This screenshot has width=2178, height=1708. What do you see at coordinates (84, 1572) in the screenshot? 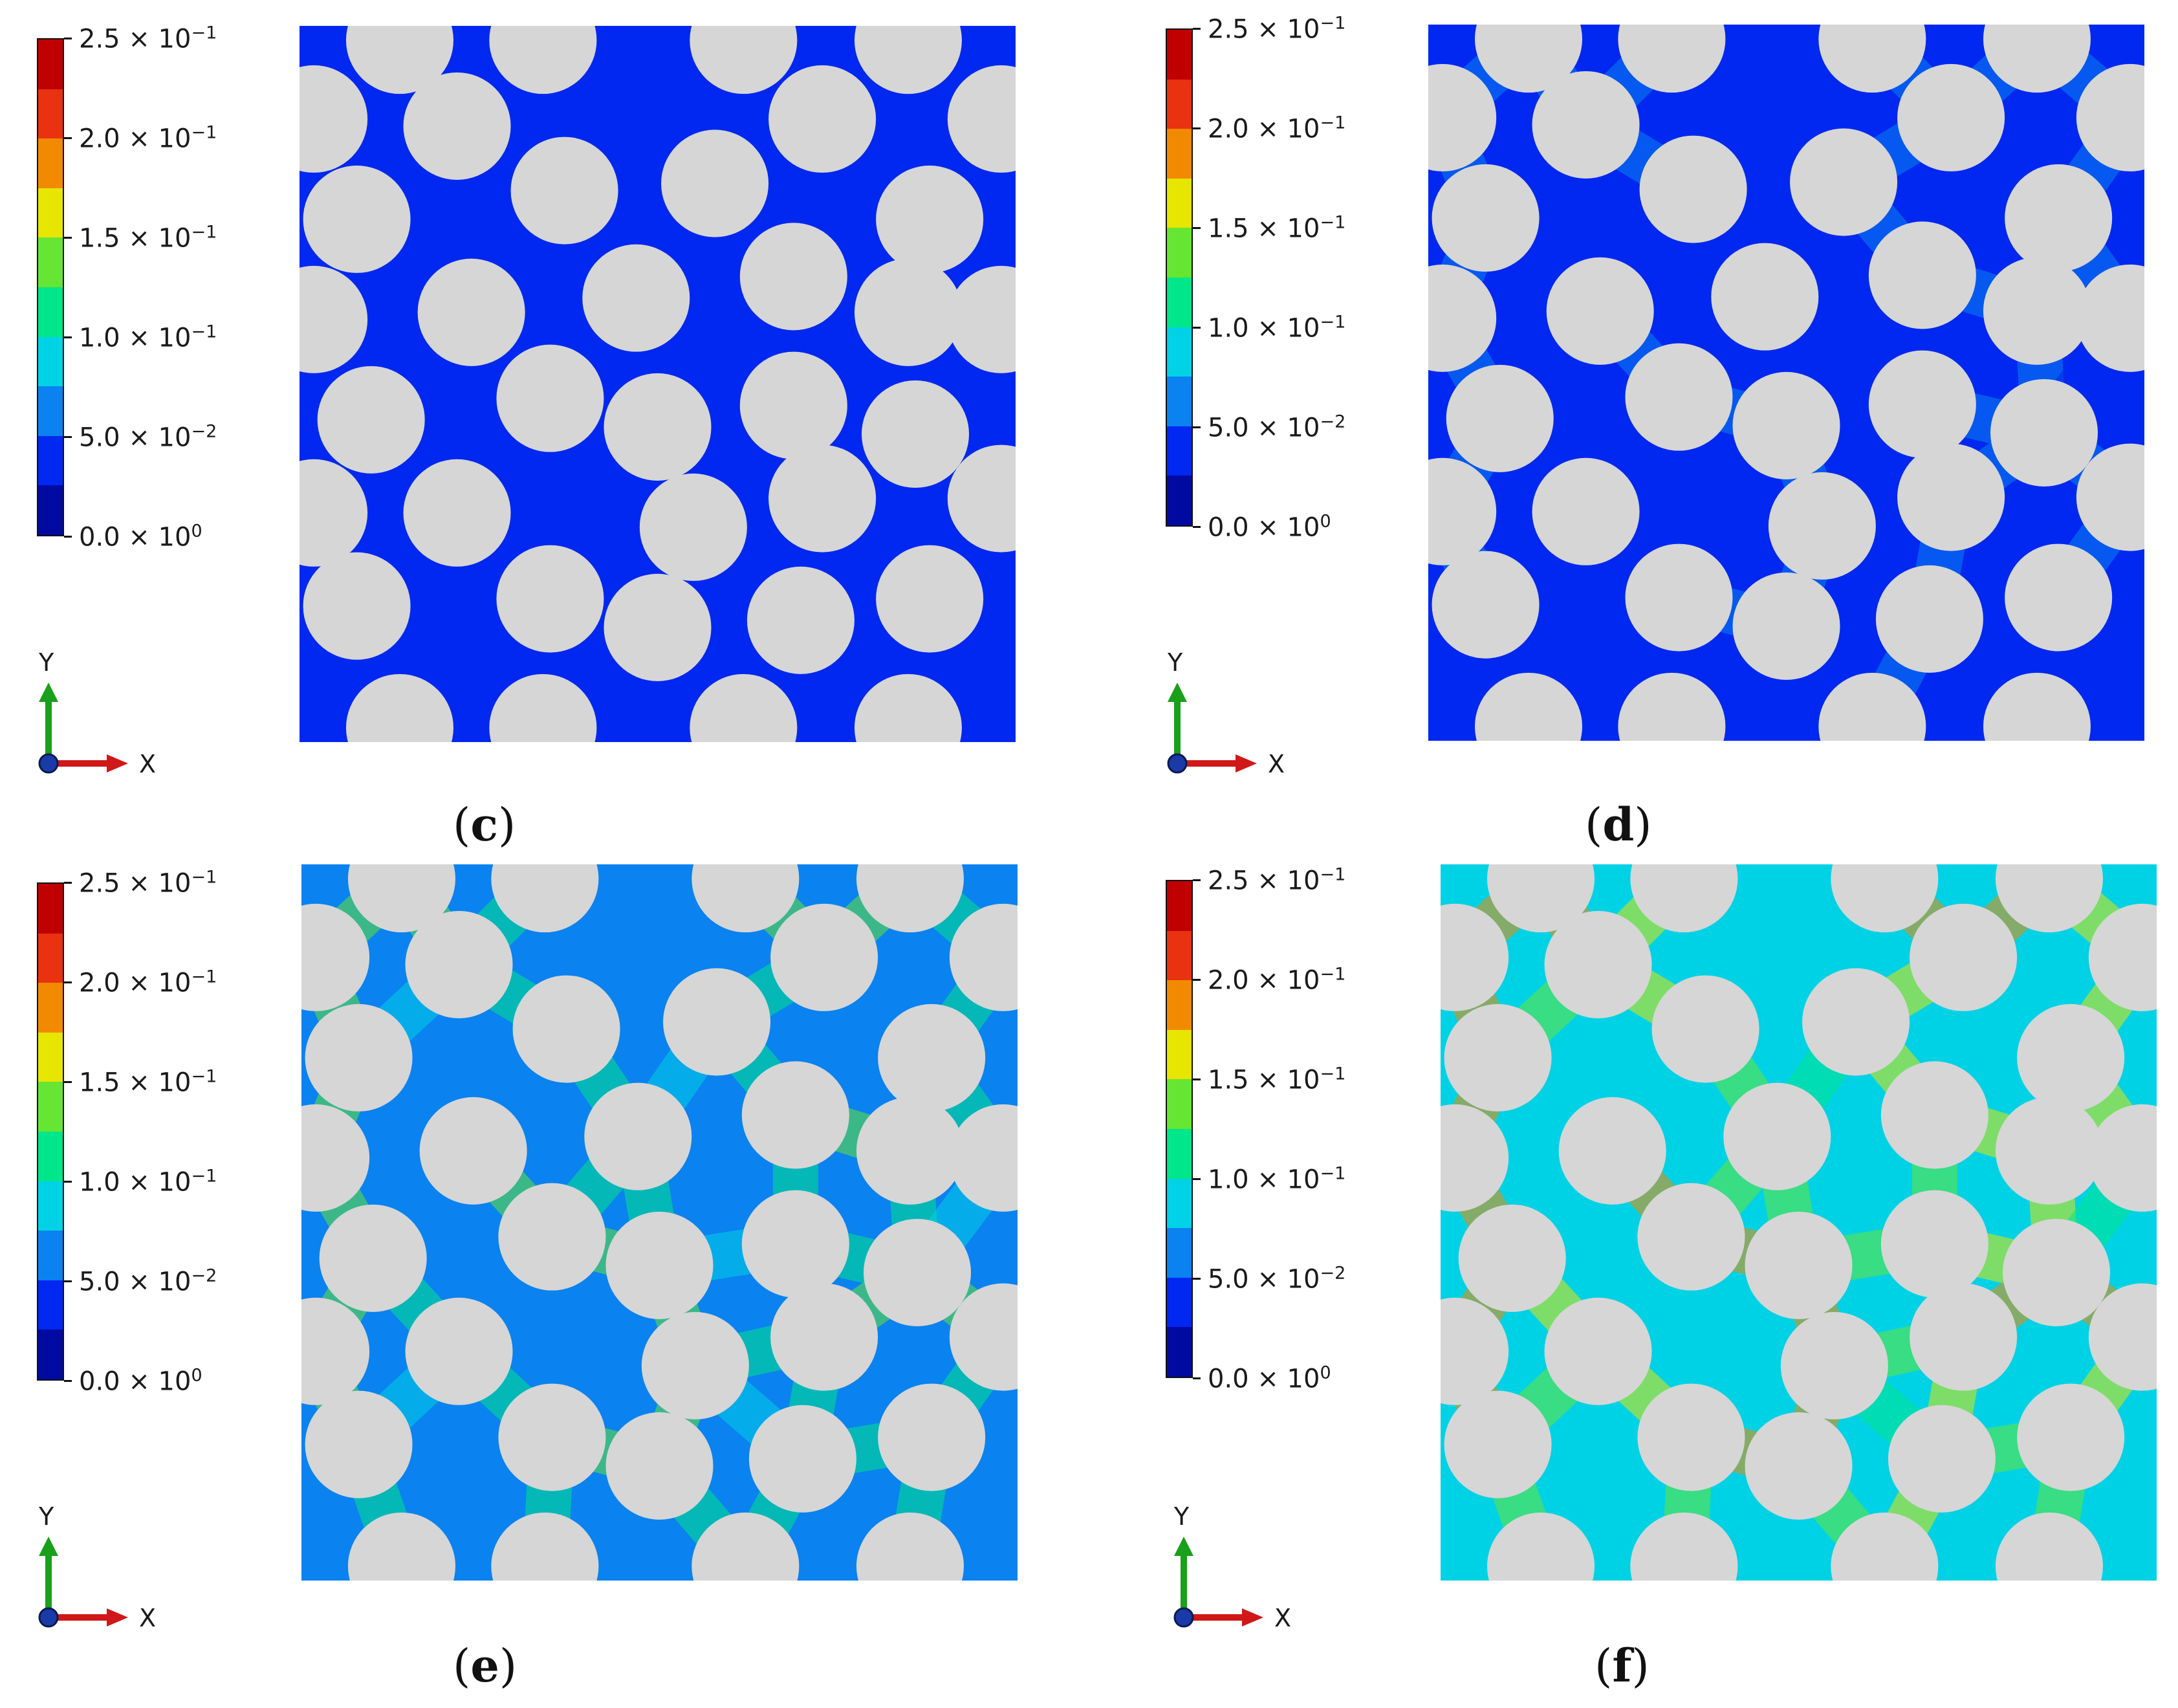
I see `axis-triad` at bounding box center [84, 1572].